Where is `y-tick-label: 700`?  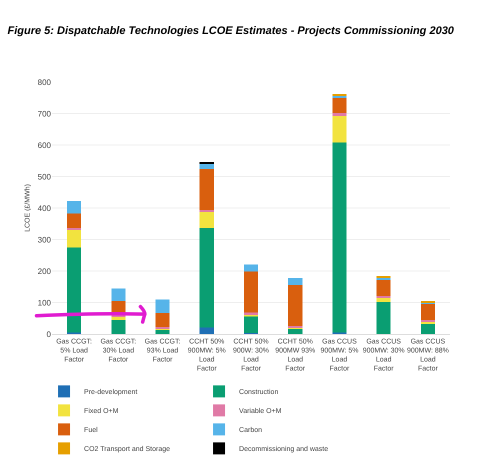 y-tick-label: 700 is located at coordinates (45, 113).